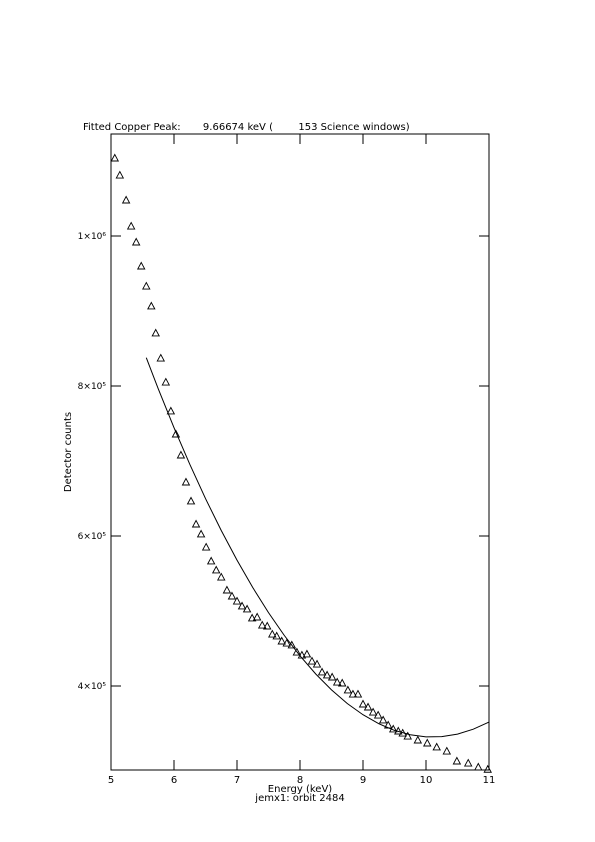  Describe the element at coordinates (174, 780) in the screenshot. I see `x-tick-label: 6` at that location.